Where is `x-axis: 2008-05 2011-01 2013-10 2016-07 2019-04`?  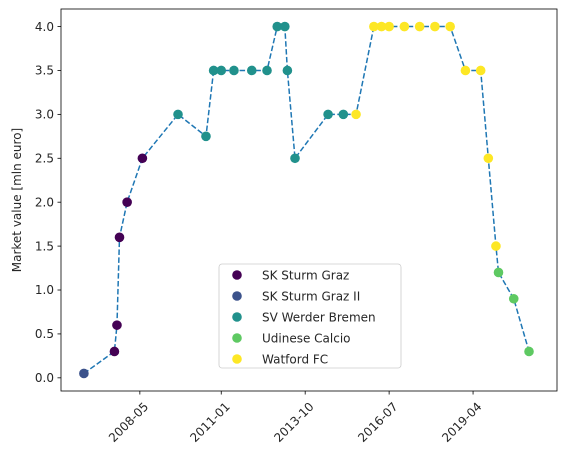 x-axis: 2008-05 2011-01 2013-10 2016-07 2019-04 is located at coordinates (295, 418).